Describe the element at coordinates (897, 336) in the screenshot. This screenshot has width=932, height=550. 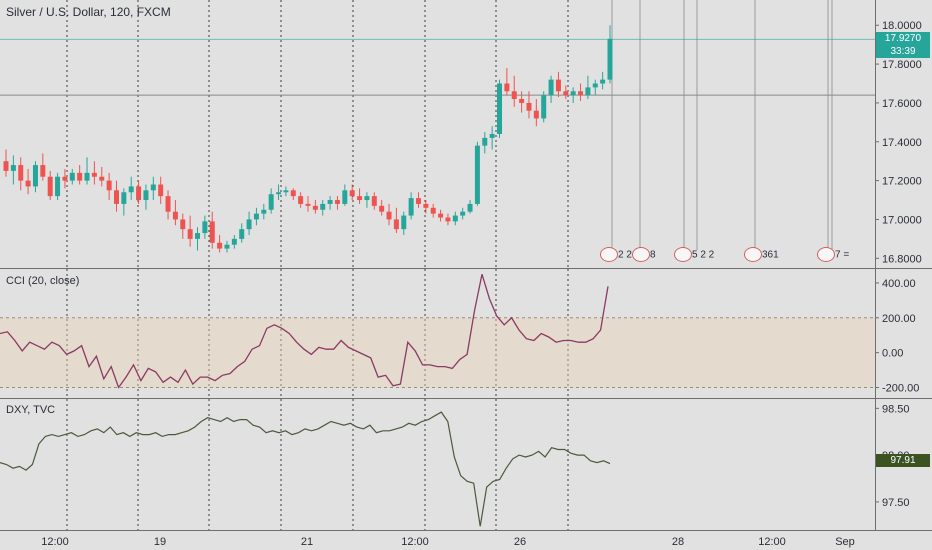
I see `cci-axis-ticks: 400.00 200.00 0.00 -200.00` at that location.